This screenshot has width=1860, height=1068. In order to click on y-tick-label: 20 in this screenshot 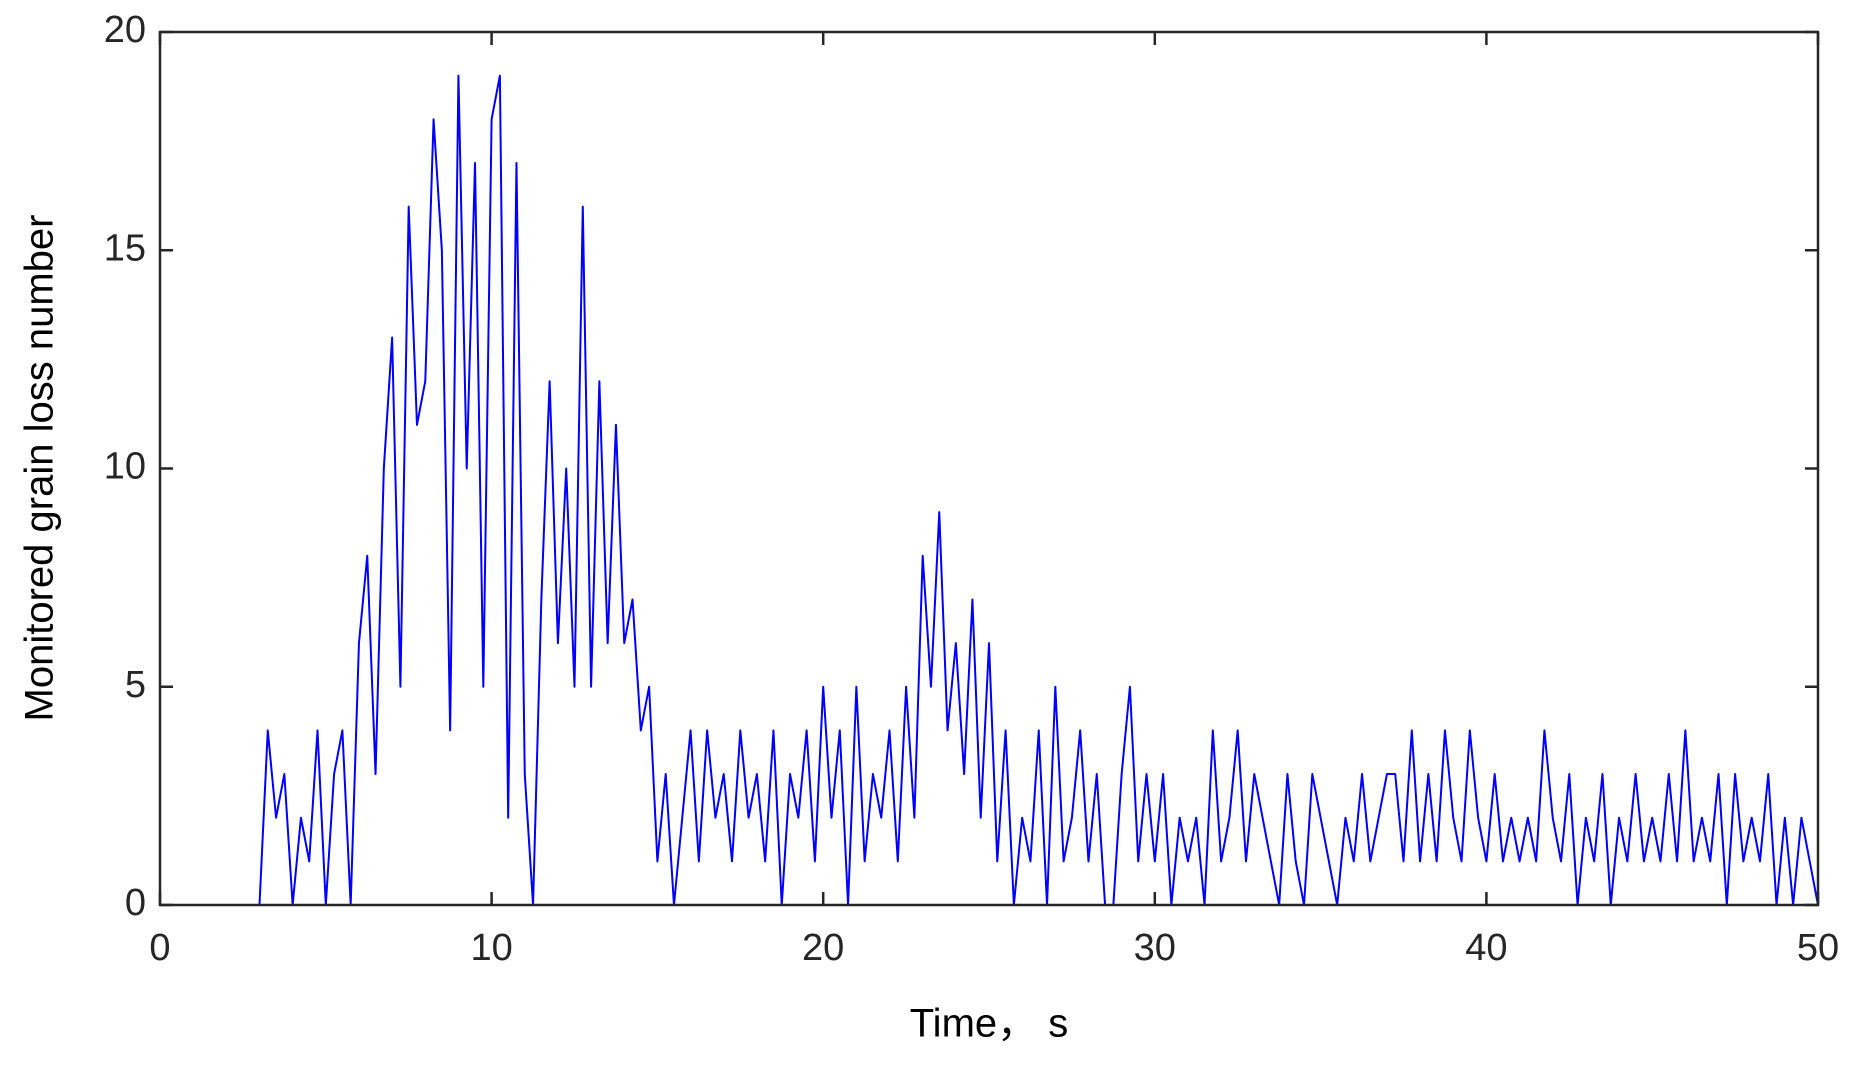, I will do `click(125, 30)`.